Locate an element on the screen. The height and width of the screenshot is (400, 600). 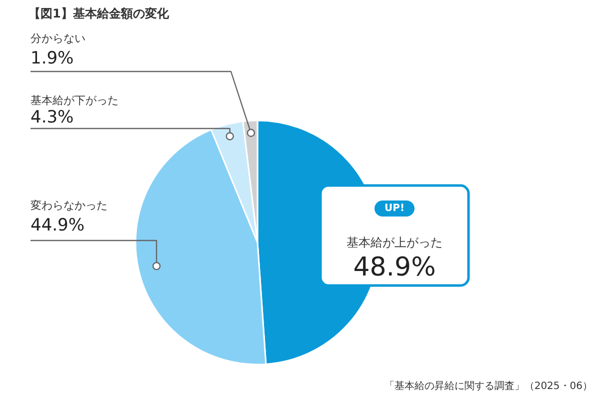
text: UP! is located at coordinates (394, 208).